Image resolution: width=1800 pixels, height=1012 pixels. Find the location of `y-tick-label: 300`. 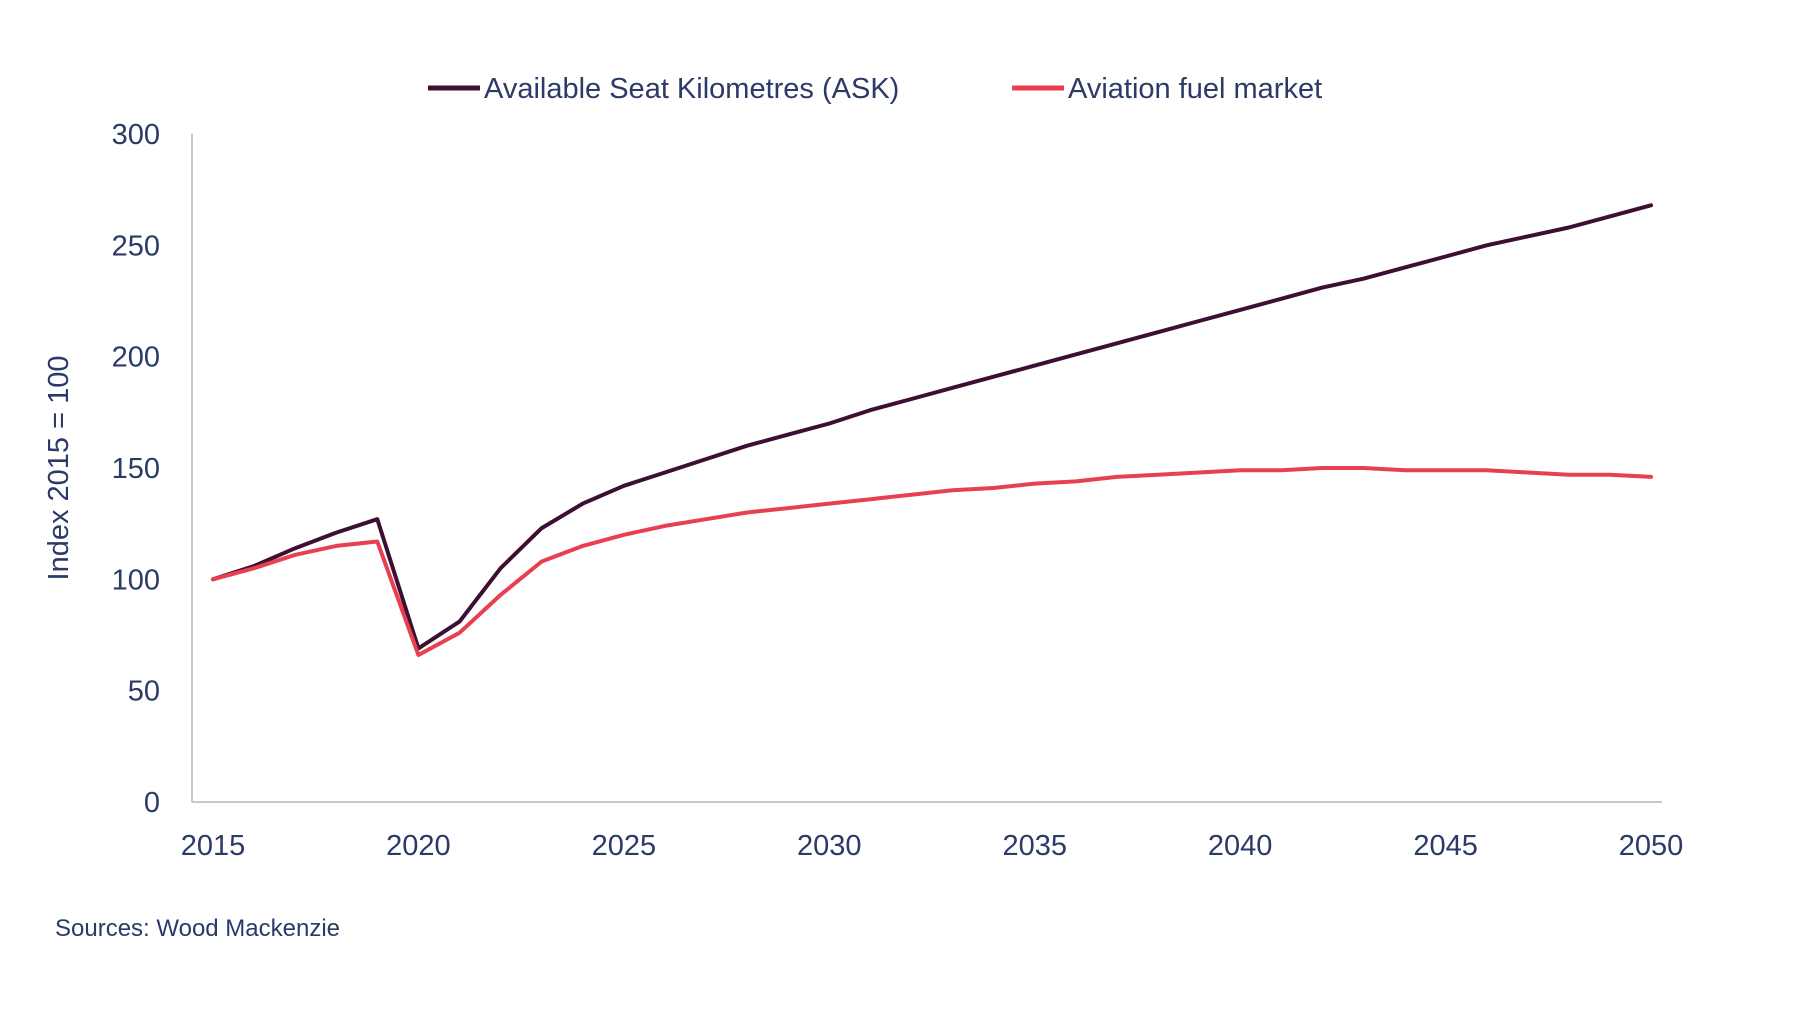

y-tick-label: 300 is located at coordinates (136, 135).